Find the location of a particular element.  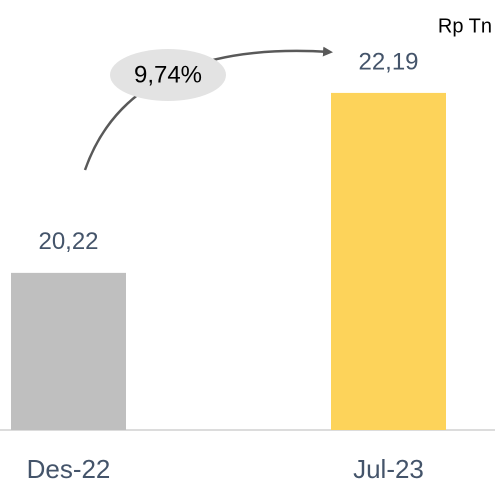

annotation-bubble is located at coordinates (168, 75).